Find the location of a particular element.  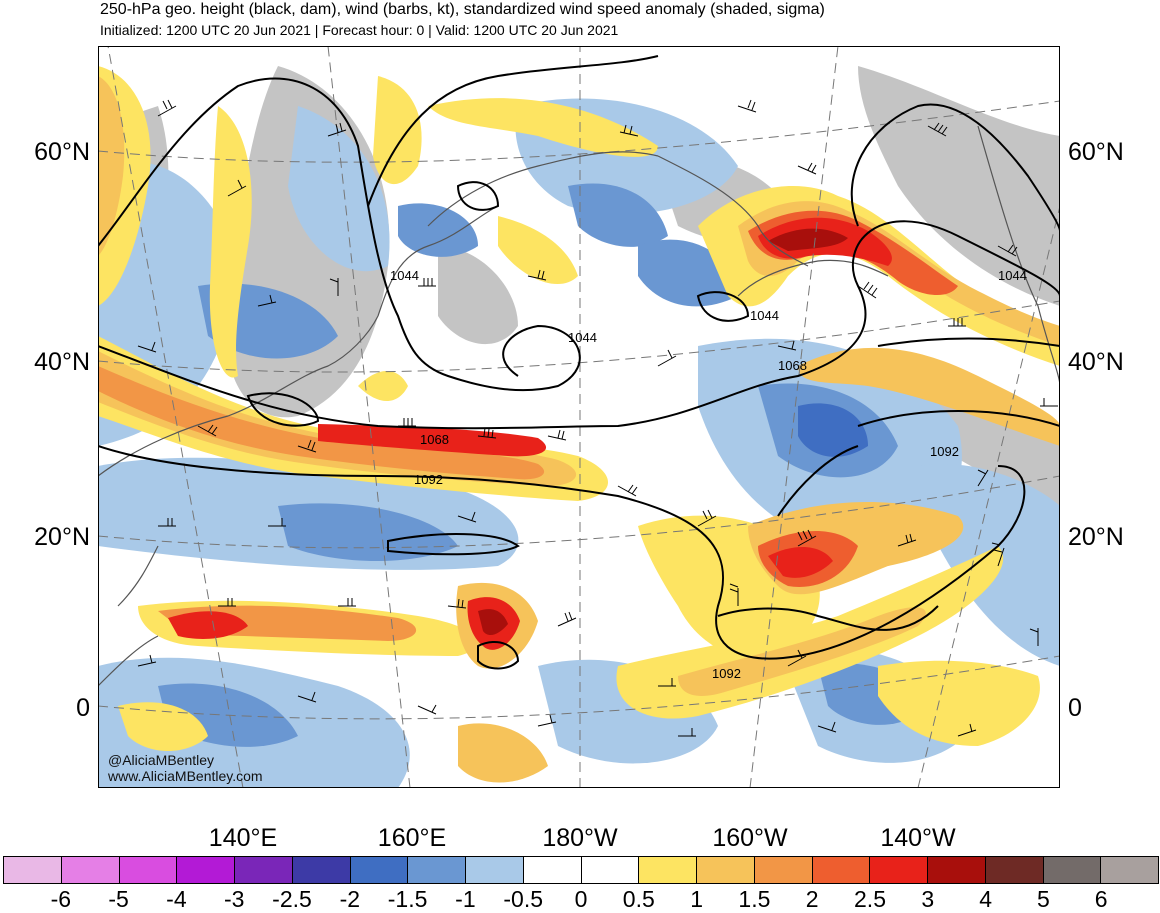

colorbar-tick-label: 0.5 is located at coordinates (638, 899).